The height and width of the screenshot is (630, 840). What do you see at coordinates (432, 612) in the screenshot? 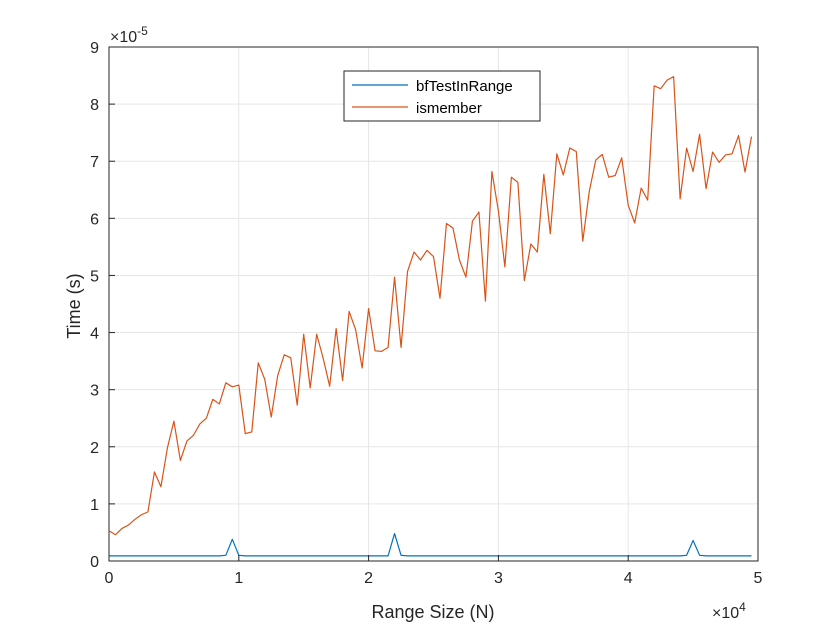
I see `x-axis-label: Range Size (N)` at bounding box center [432, 612].